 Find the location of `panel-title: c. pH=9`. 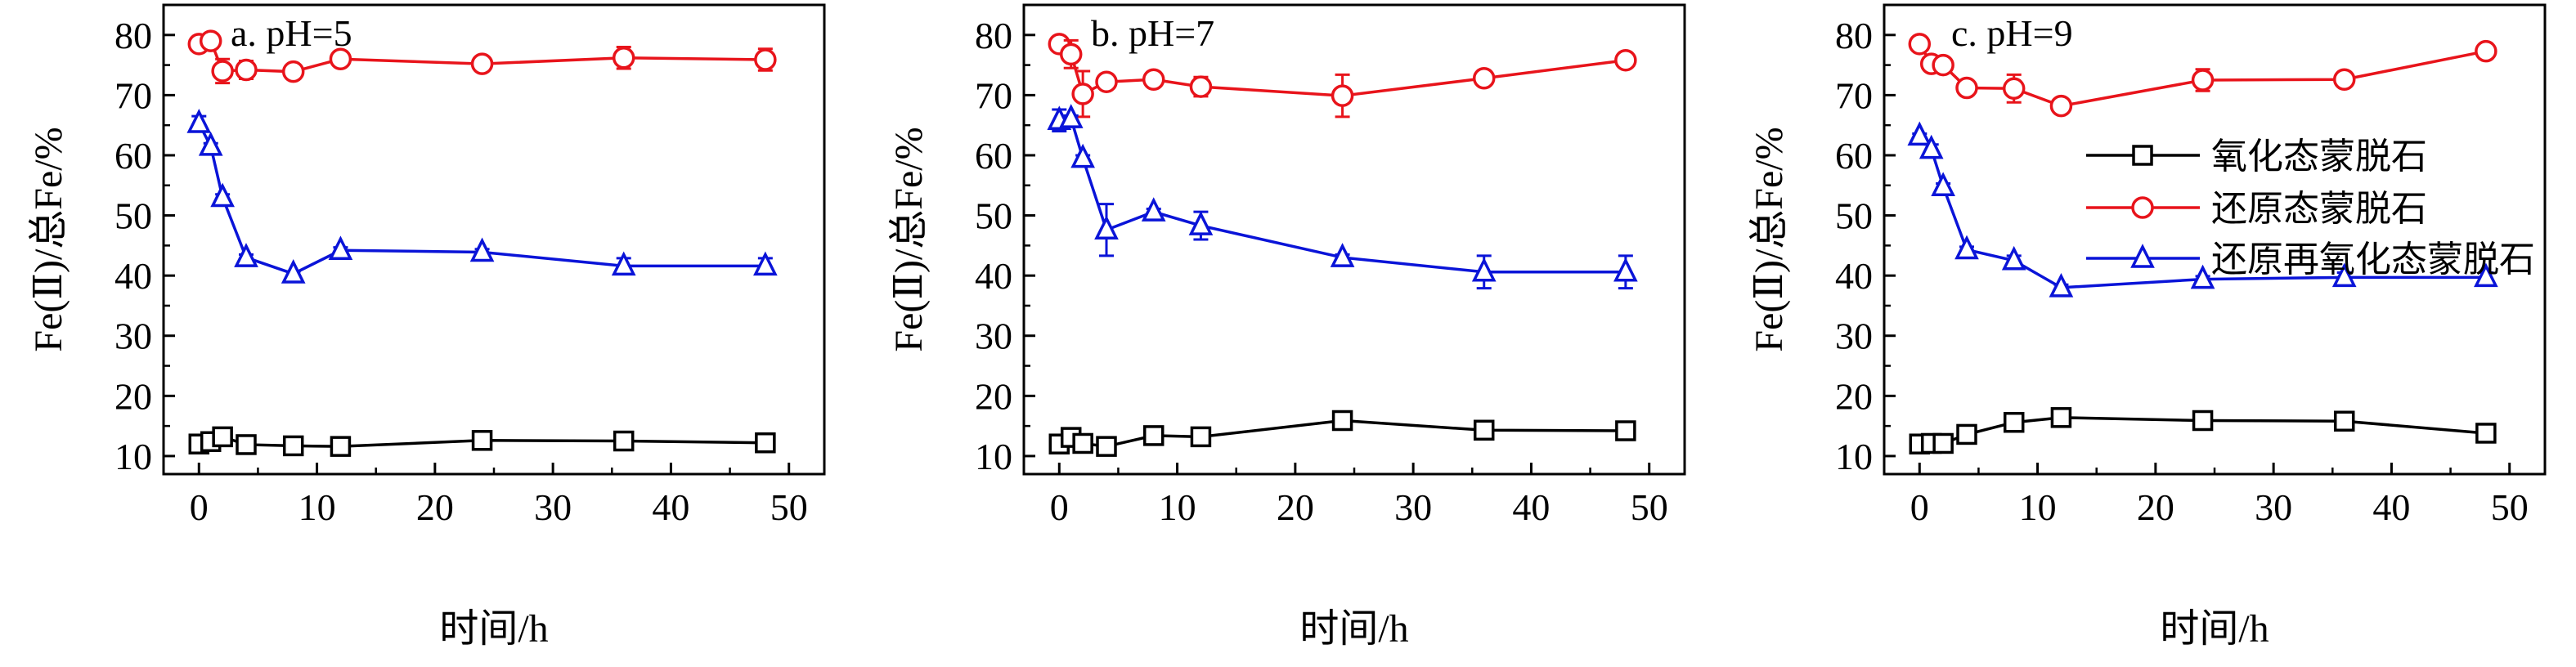

panel-title: c. pH=9 is located at coordinates (2012, 33).